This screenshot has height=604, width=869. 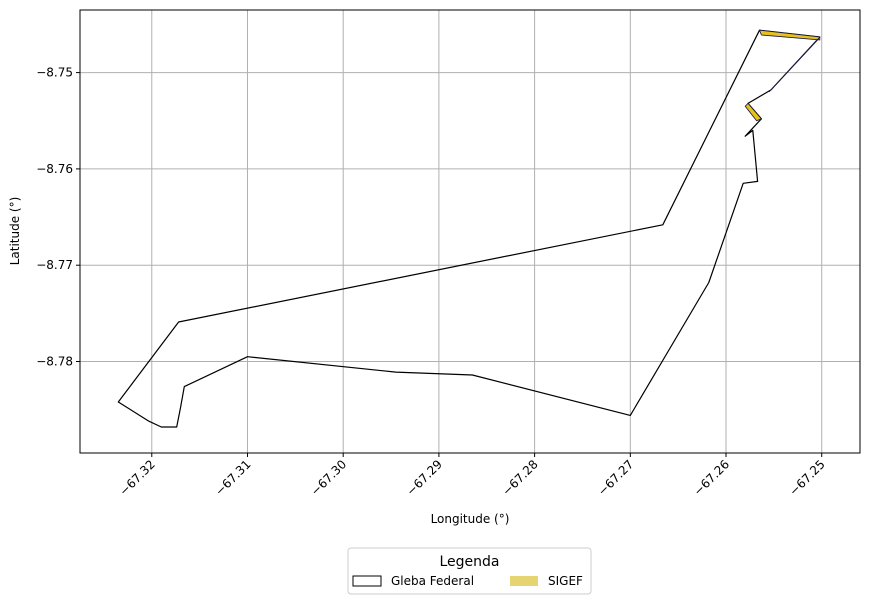 What do you see at coordinates (432, 581) in the screenshot?
I see `legend-label-gleba-federal: Gleba Federal` at bounding box center [432, 581].